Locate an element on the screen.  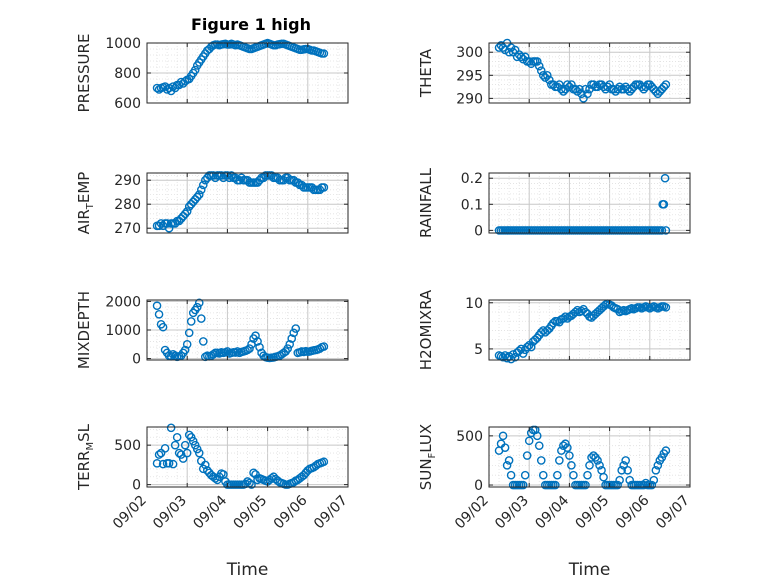
y-tick-label: 5 is located at coordinates (478, 350).